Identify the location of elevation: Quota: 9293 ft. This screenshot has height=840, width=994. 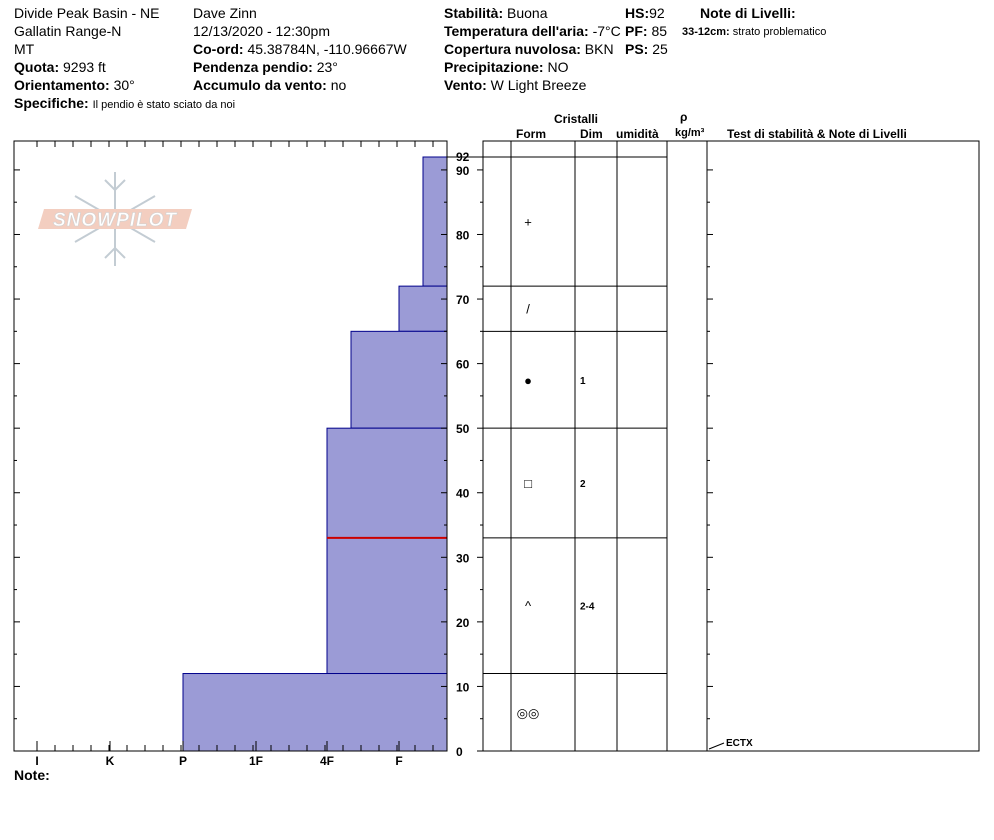
(60, 67).